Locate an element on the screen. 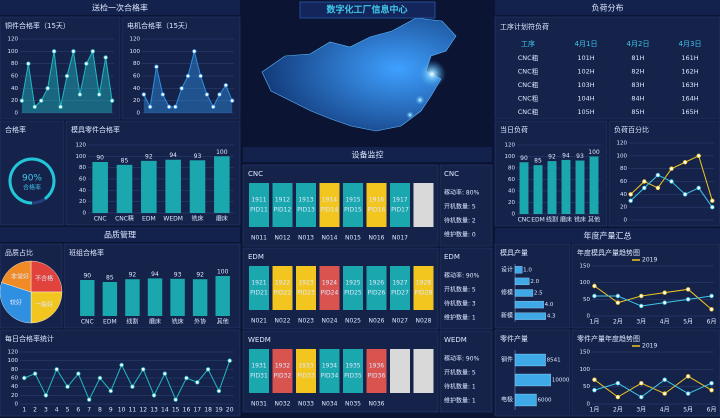  device-code: 1923 is located at coordinates (305, 283).